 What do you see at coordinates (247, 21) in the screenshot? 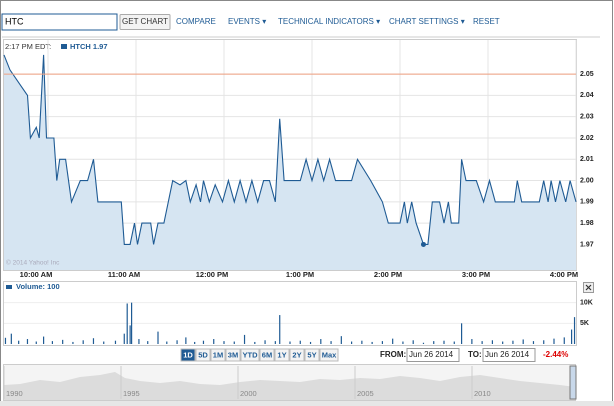
I see `toolbar-link: EVENTS ▾` at bounding box center [247, 21].